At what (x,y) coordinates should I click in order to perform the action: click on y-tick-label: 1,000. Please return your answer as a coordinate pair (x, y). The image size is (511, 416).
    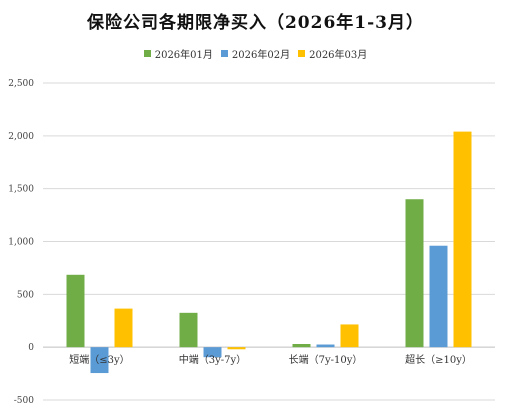
    Looking at the image, I should click on (21, 243).